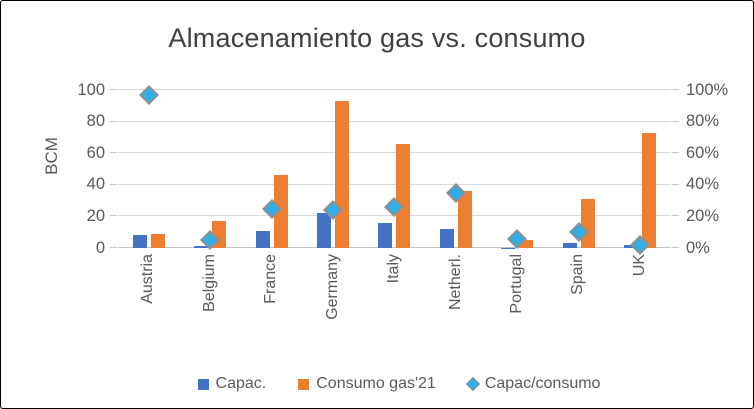  Describe the element at coordinates (578, 169) in the screenshot. I see `category-group-spain` at that location.